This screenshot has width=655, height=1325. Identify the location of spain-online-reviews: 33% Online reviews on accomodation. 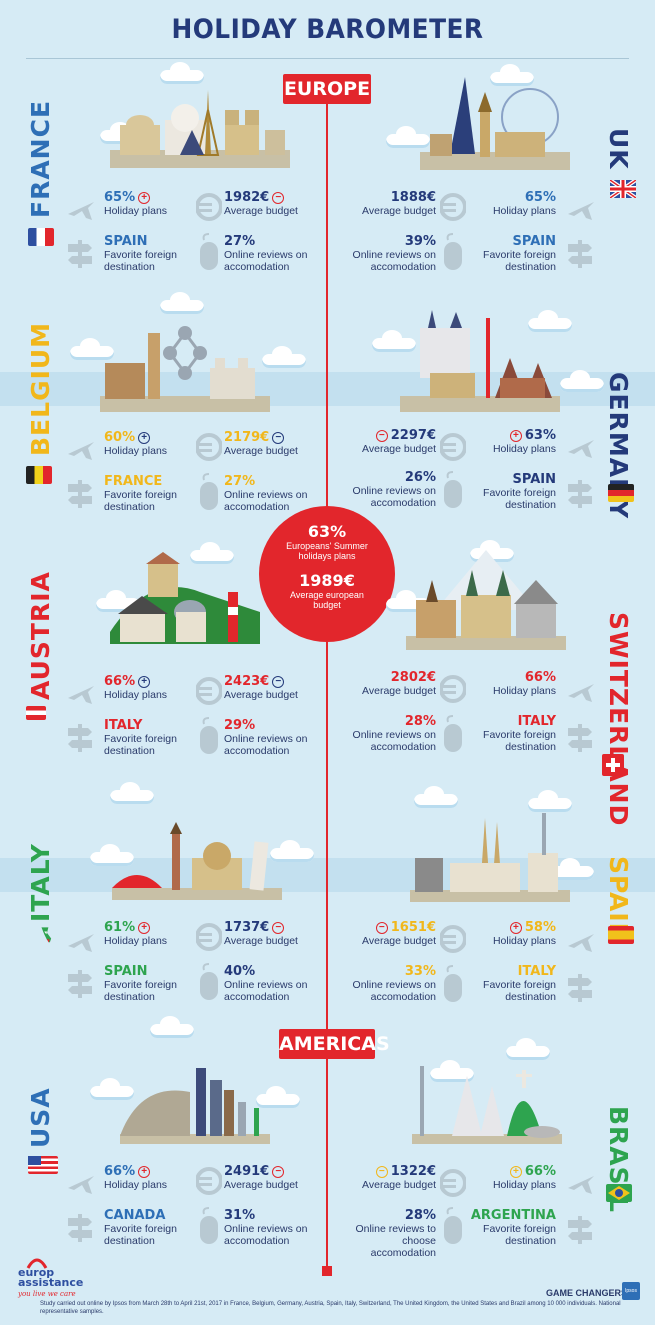
(388, 983).